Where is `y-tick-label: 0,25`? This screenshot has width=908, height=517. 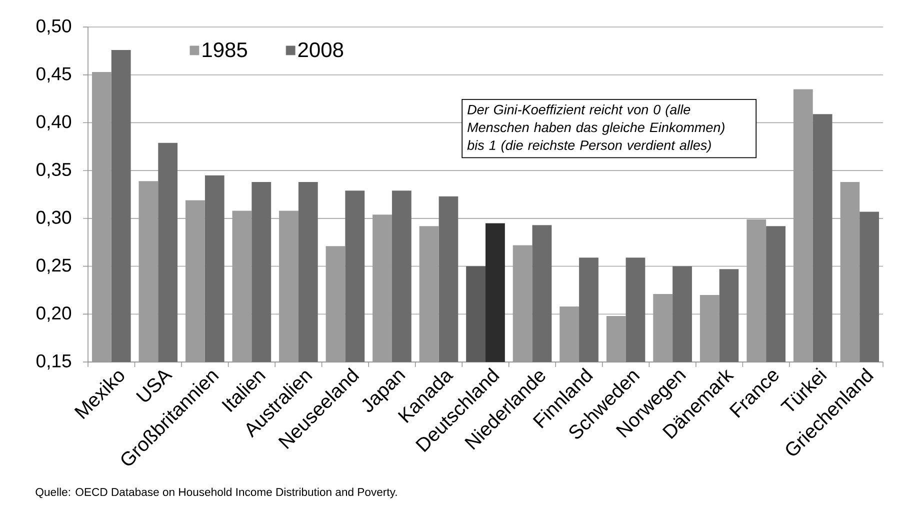 y-tick-label: 0,25 is located at coordinates (54, 266).